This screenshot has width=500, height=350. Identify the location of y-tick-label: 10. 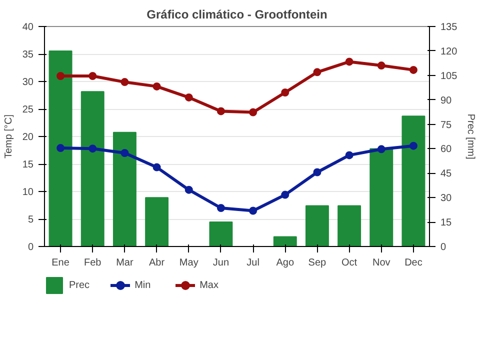
(28, 192).